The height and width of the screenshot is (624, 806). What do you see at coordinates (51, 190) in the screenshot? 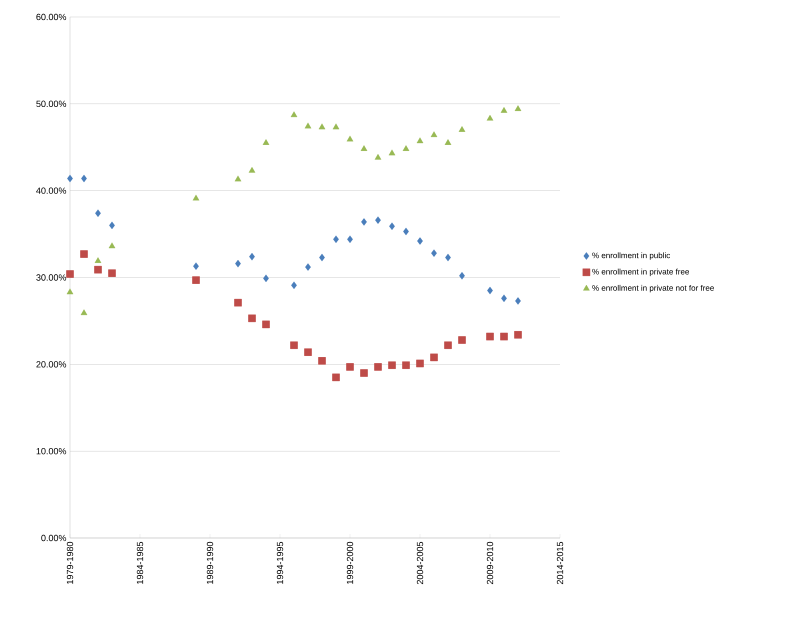
I see `y-tick-label: 40.00%` at bounding box center [51, 190].